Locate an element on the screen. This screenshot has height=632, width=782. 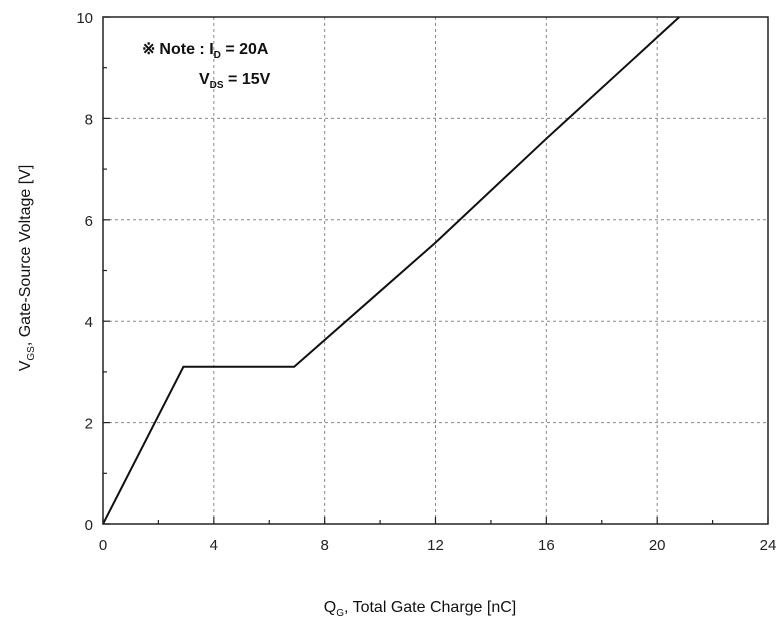
y-tick-label: 8 is located at coordinates (89, 119).